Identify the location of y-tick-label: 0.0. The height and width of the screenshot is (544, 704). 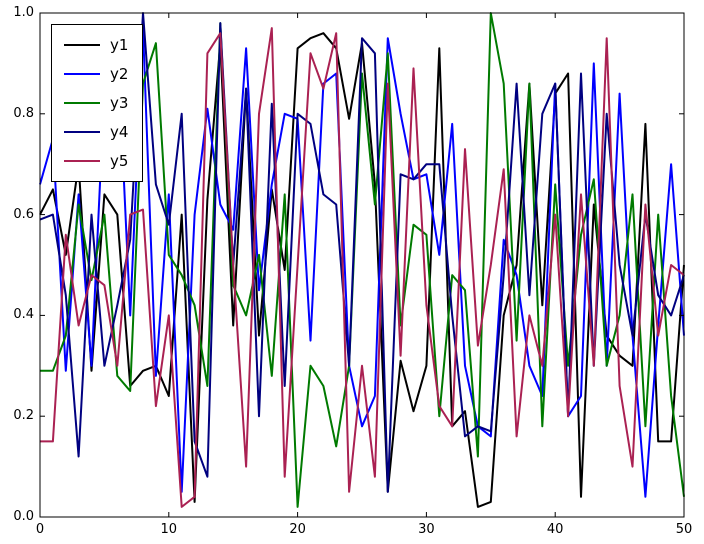
(23, 516).